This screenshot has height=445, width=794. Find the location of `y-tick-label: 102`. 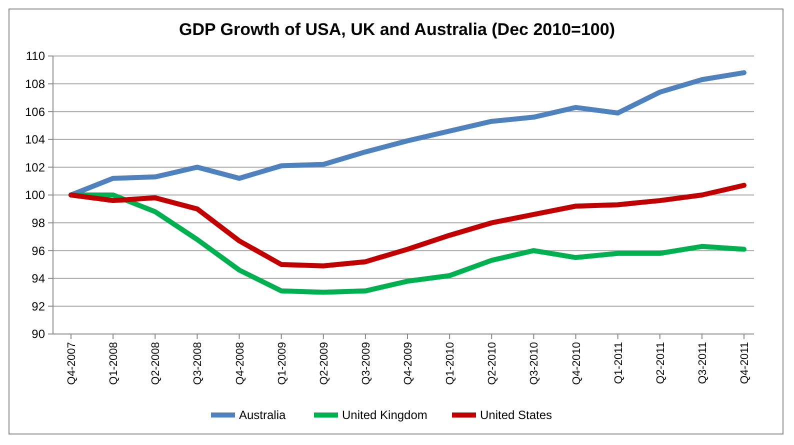

y-tick-label: 102 is located at coordinates (35, 167).